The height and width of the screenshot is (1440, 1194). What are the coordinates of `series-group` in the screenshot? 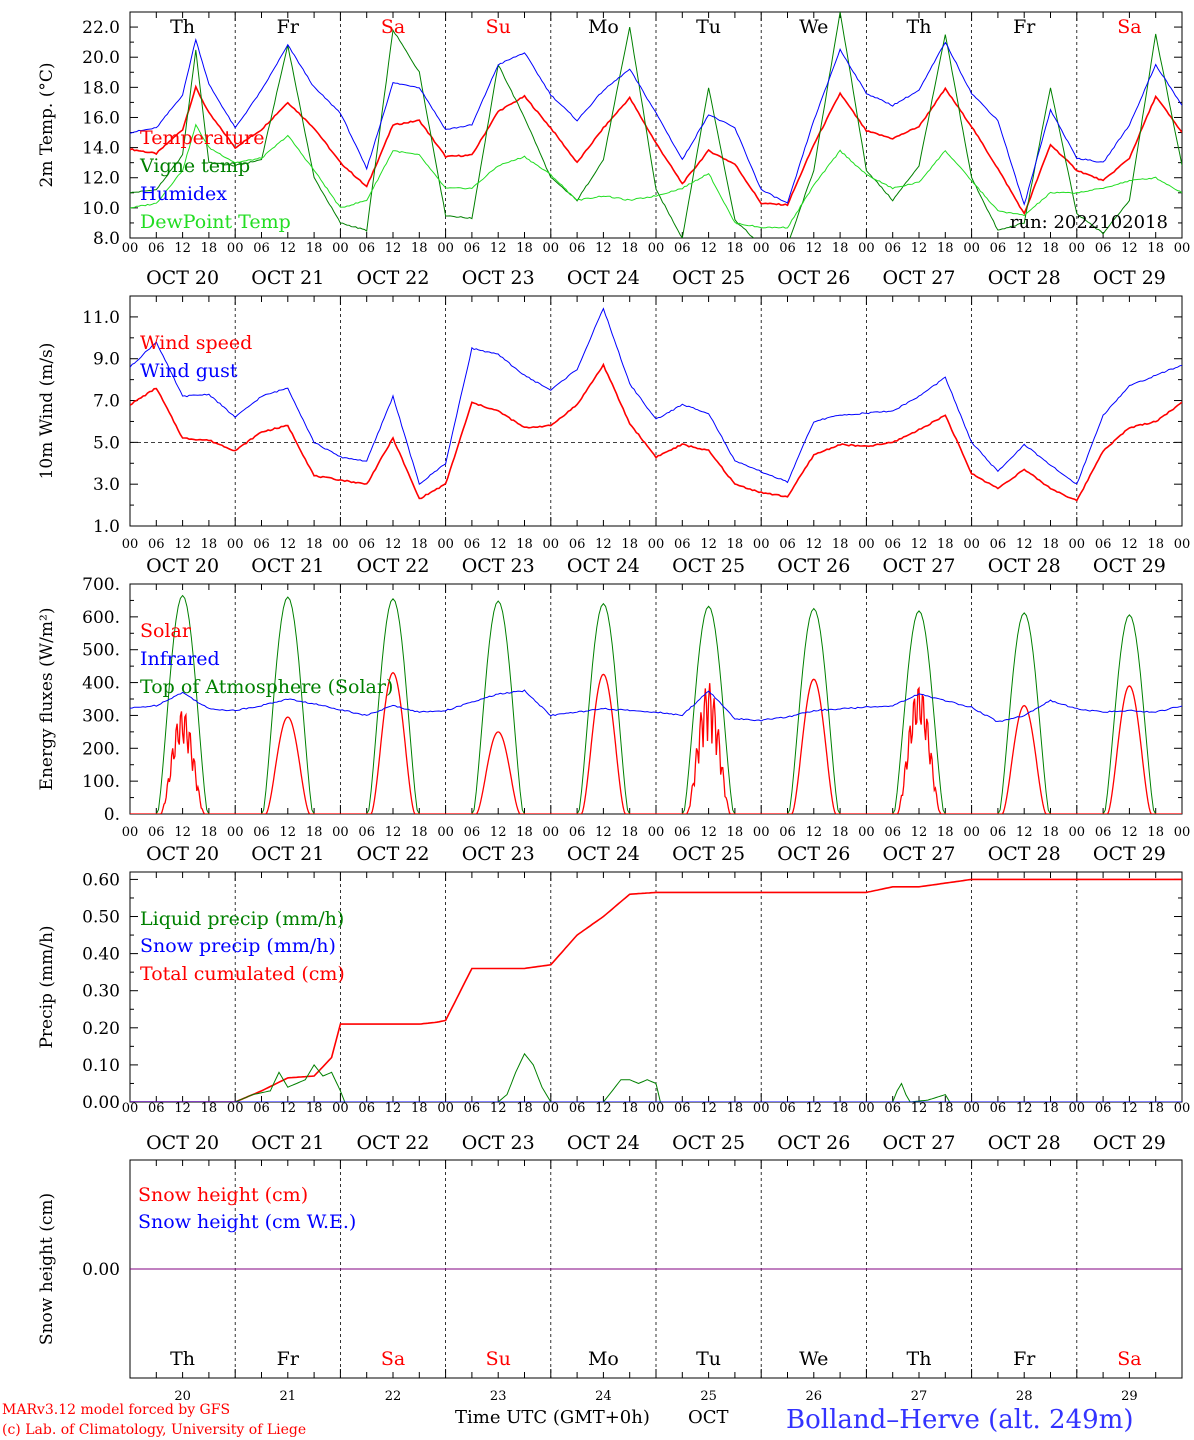 It's located at (656, 404).